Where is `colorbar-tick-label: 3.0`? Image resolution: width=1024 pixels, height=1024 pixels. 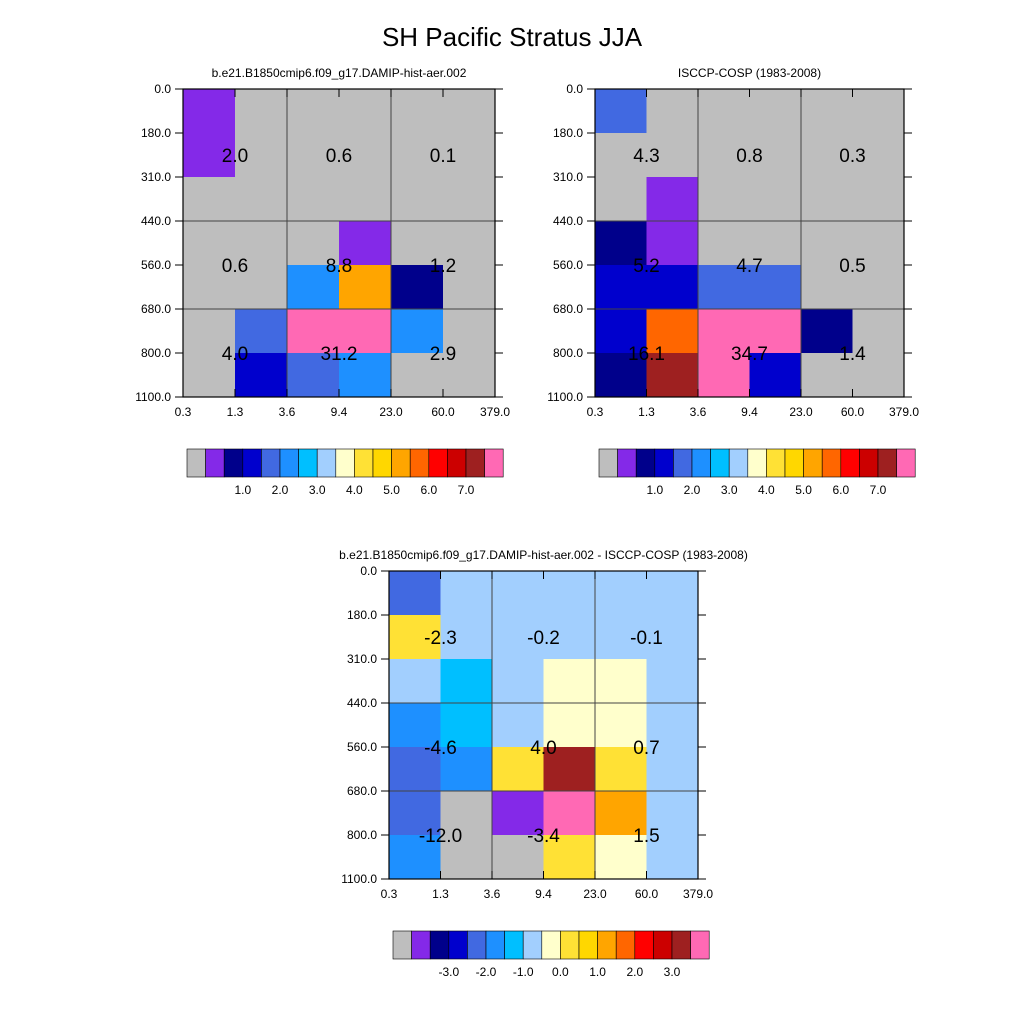
colorbar-tick-label: 3.0 is located at coordinates (729, 490).